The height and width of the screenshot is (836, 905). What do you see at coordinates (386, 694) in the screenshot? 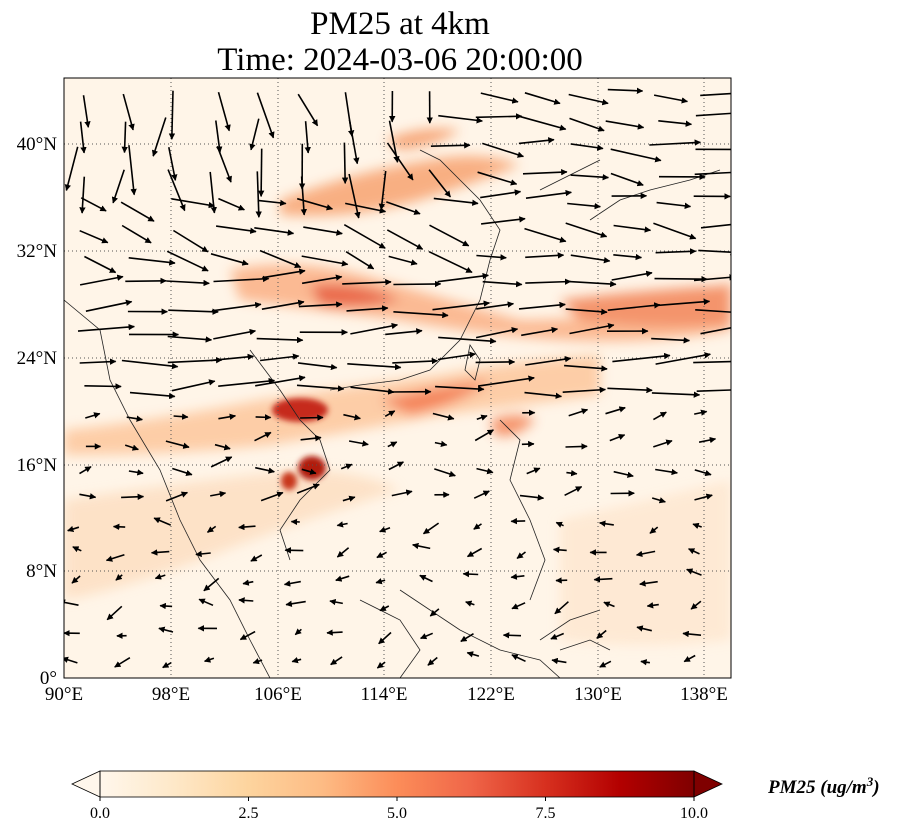
I see `lon-ticks: 90°E 98°E 106°E 114°E 122°E 130°E 138°E` at bounding box center [386, 694].